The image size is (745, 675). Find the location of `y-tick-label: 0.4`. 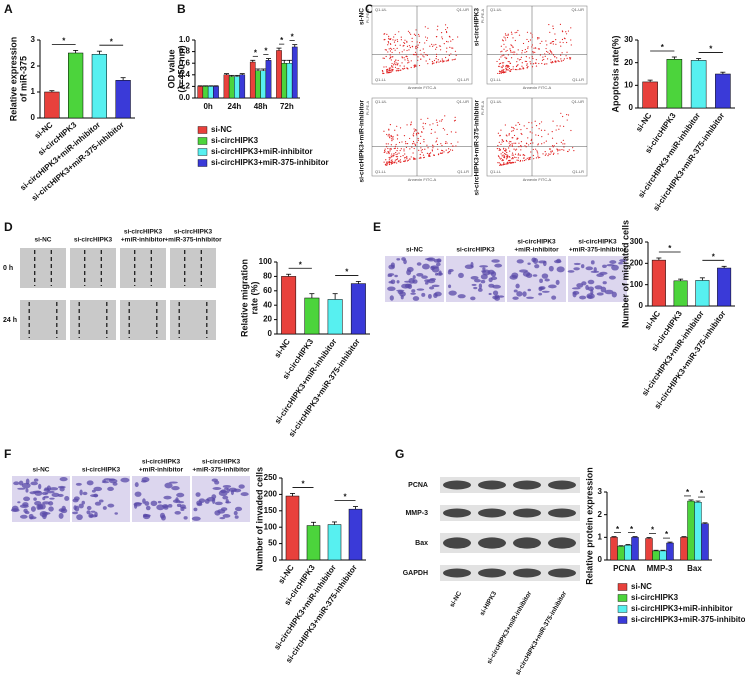

y-tick-label: 0.4 is located at coordinates (185, 74).